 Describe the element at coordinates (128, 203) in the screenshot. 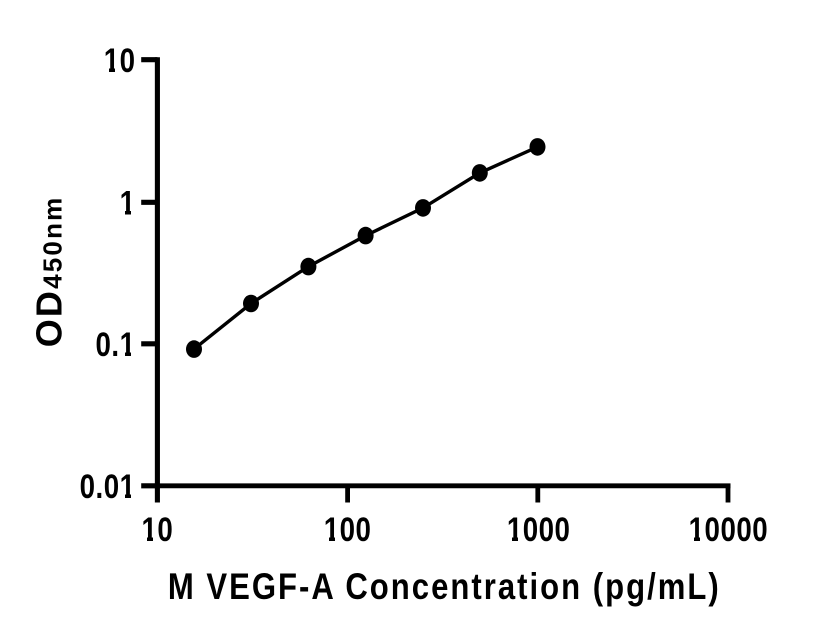

I see `svg-text: 1` at that location.